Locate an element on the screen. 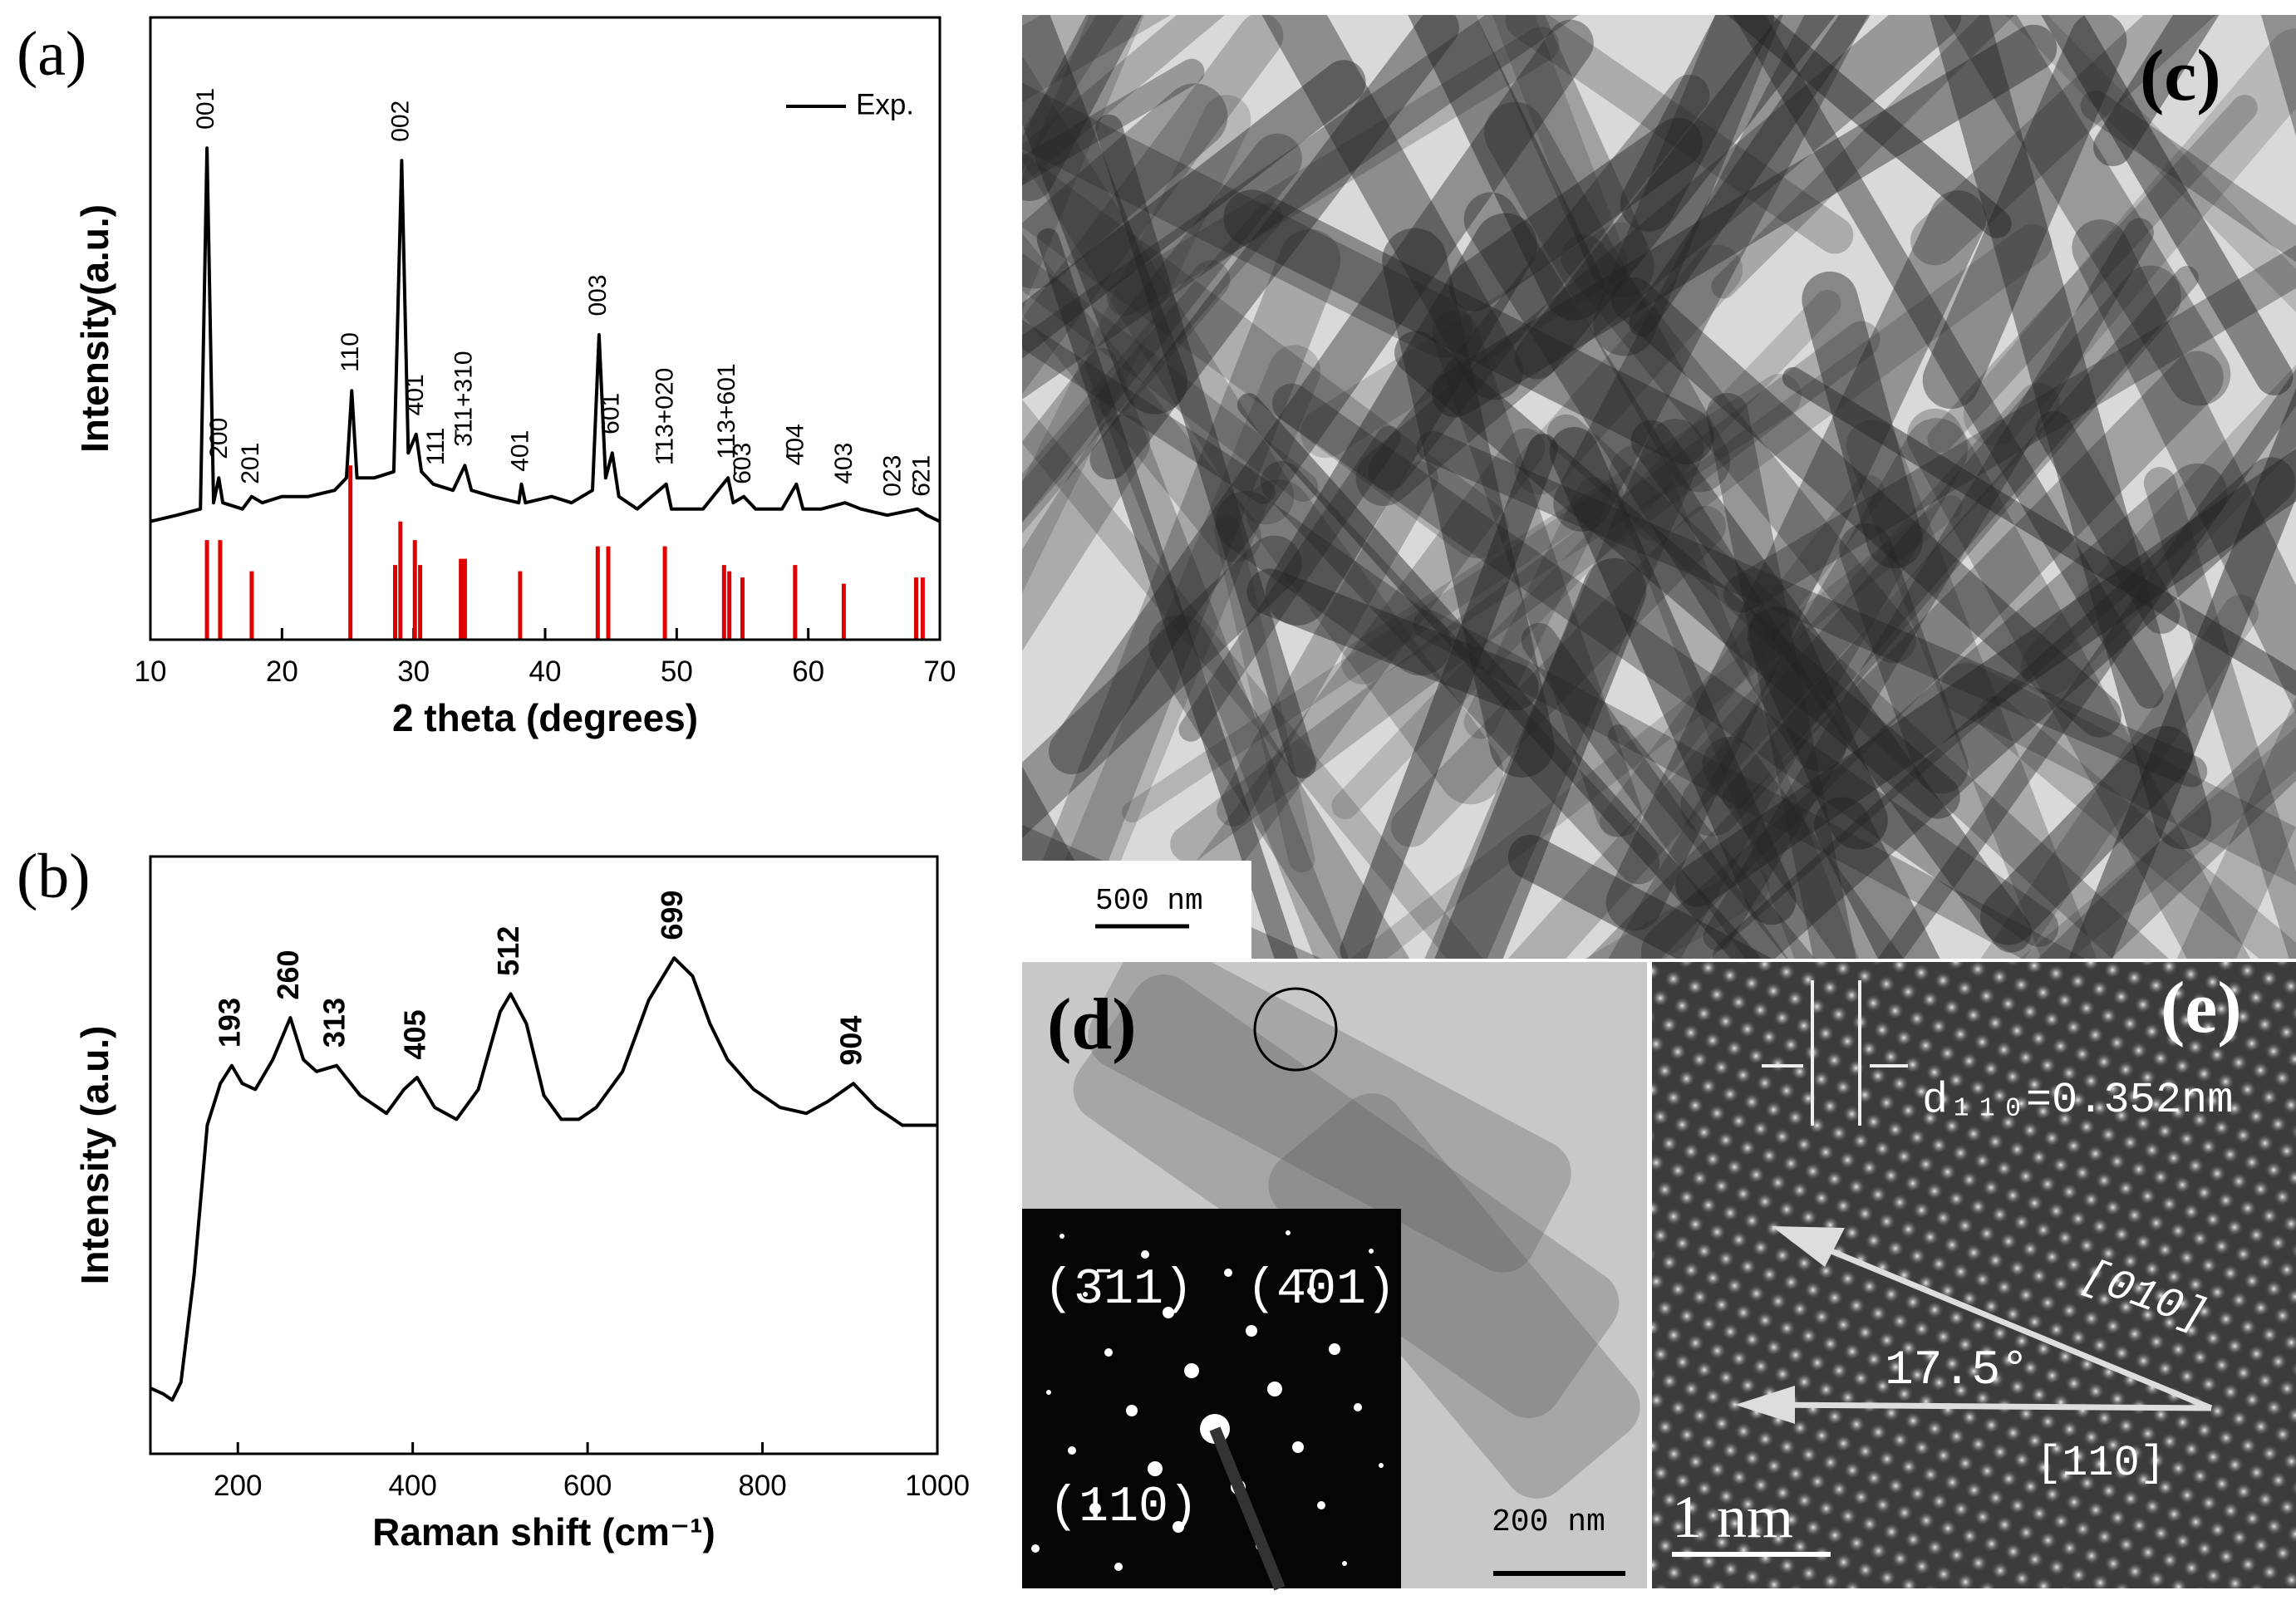  peak-label: 904 is located at coordinates (851, 1041).